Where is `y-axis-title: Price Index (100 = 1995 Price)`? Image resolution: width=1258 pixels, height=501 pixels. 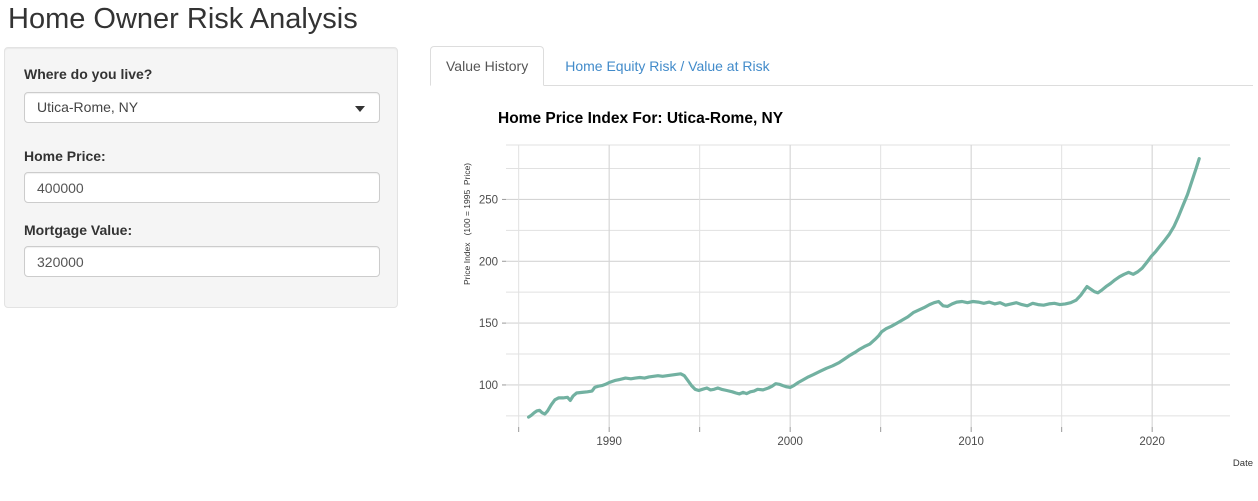 y-axis-title: Price Index (100 = 1995 Price) is located at coordinates (467, 224).